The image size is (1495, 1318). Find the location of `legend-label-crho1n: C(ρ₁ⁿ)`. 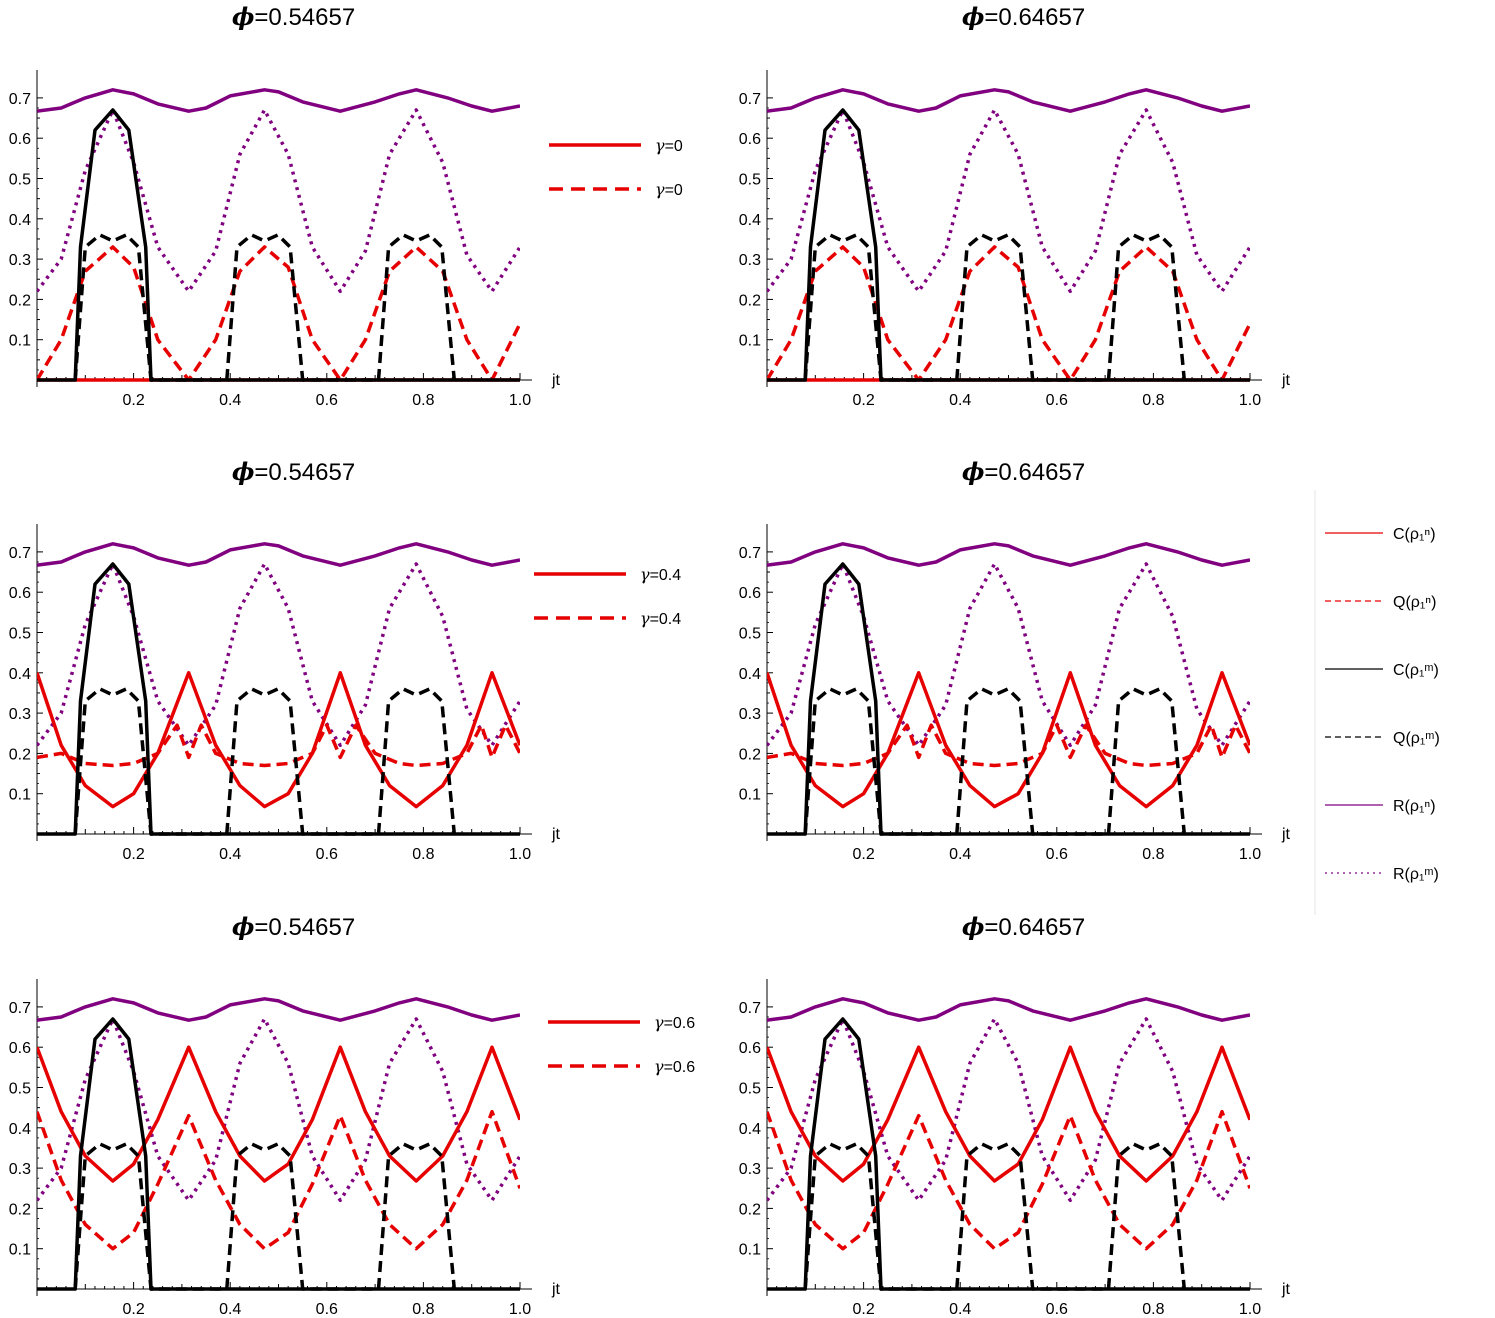

legend-label-crho1n: C(ρ₁ⁿ) is located at coordinates (1414, 534).